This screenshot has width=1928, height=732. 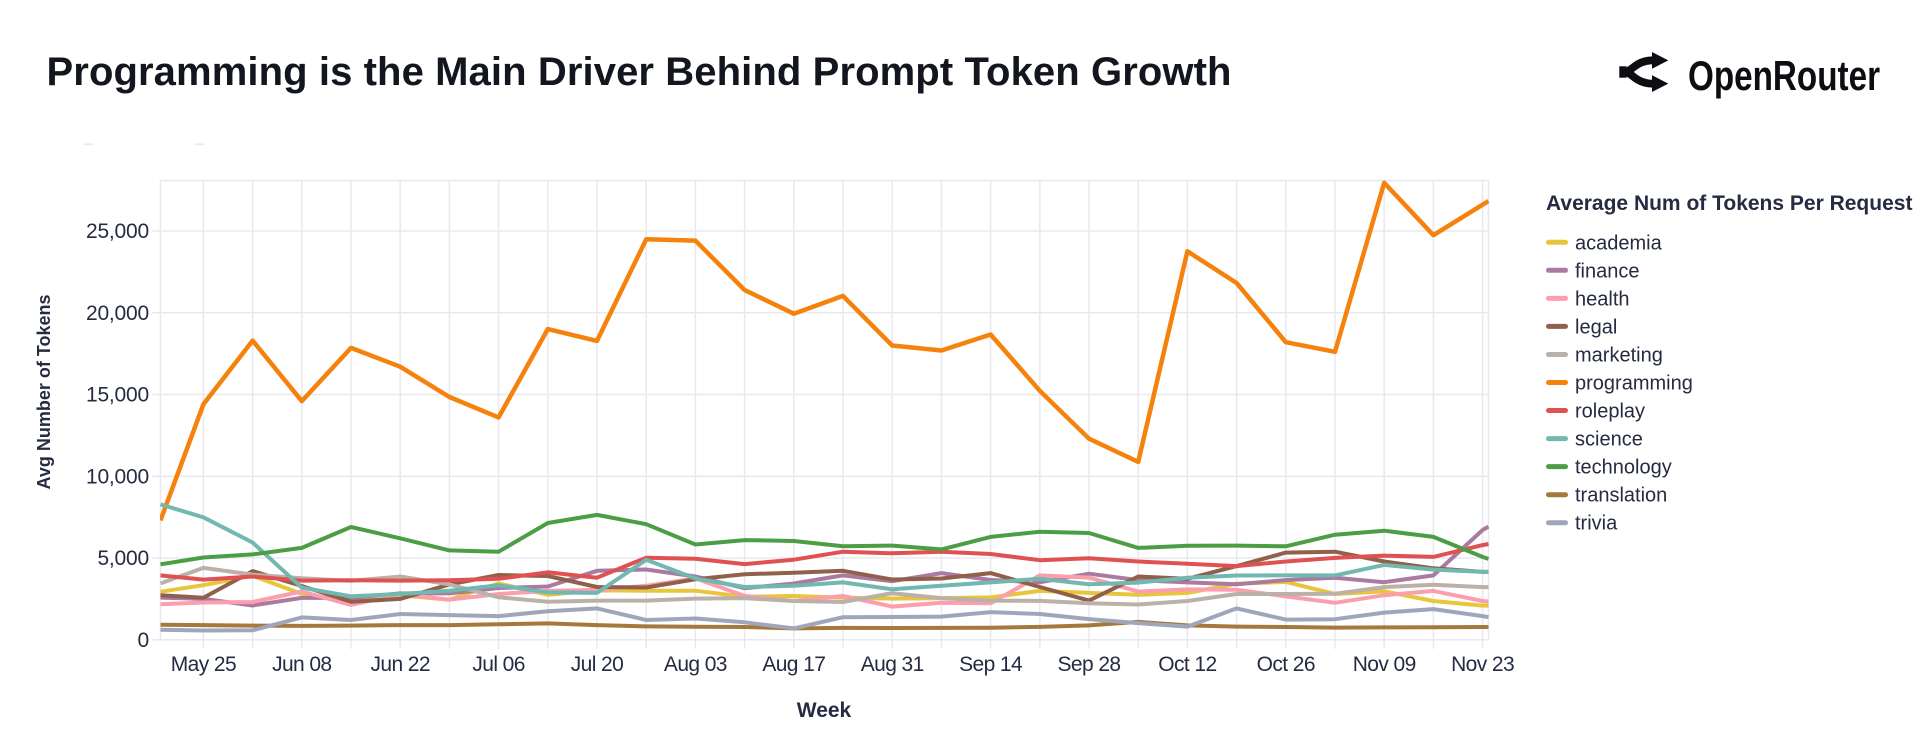 I want to click on svg-text: Jul 20, so click(x=597, y=664).